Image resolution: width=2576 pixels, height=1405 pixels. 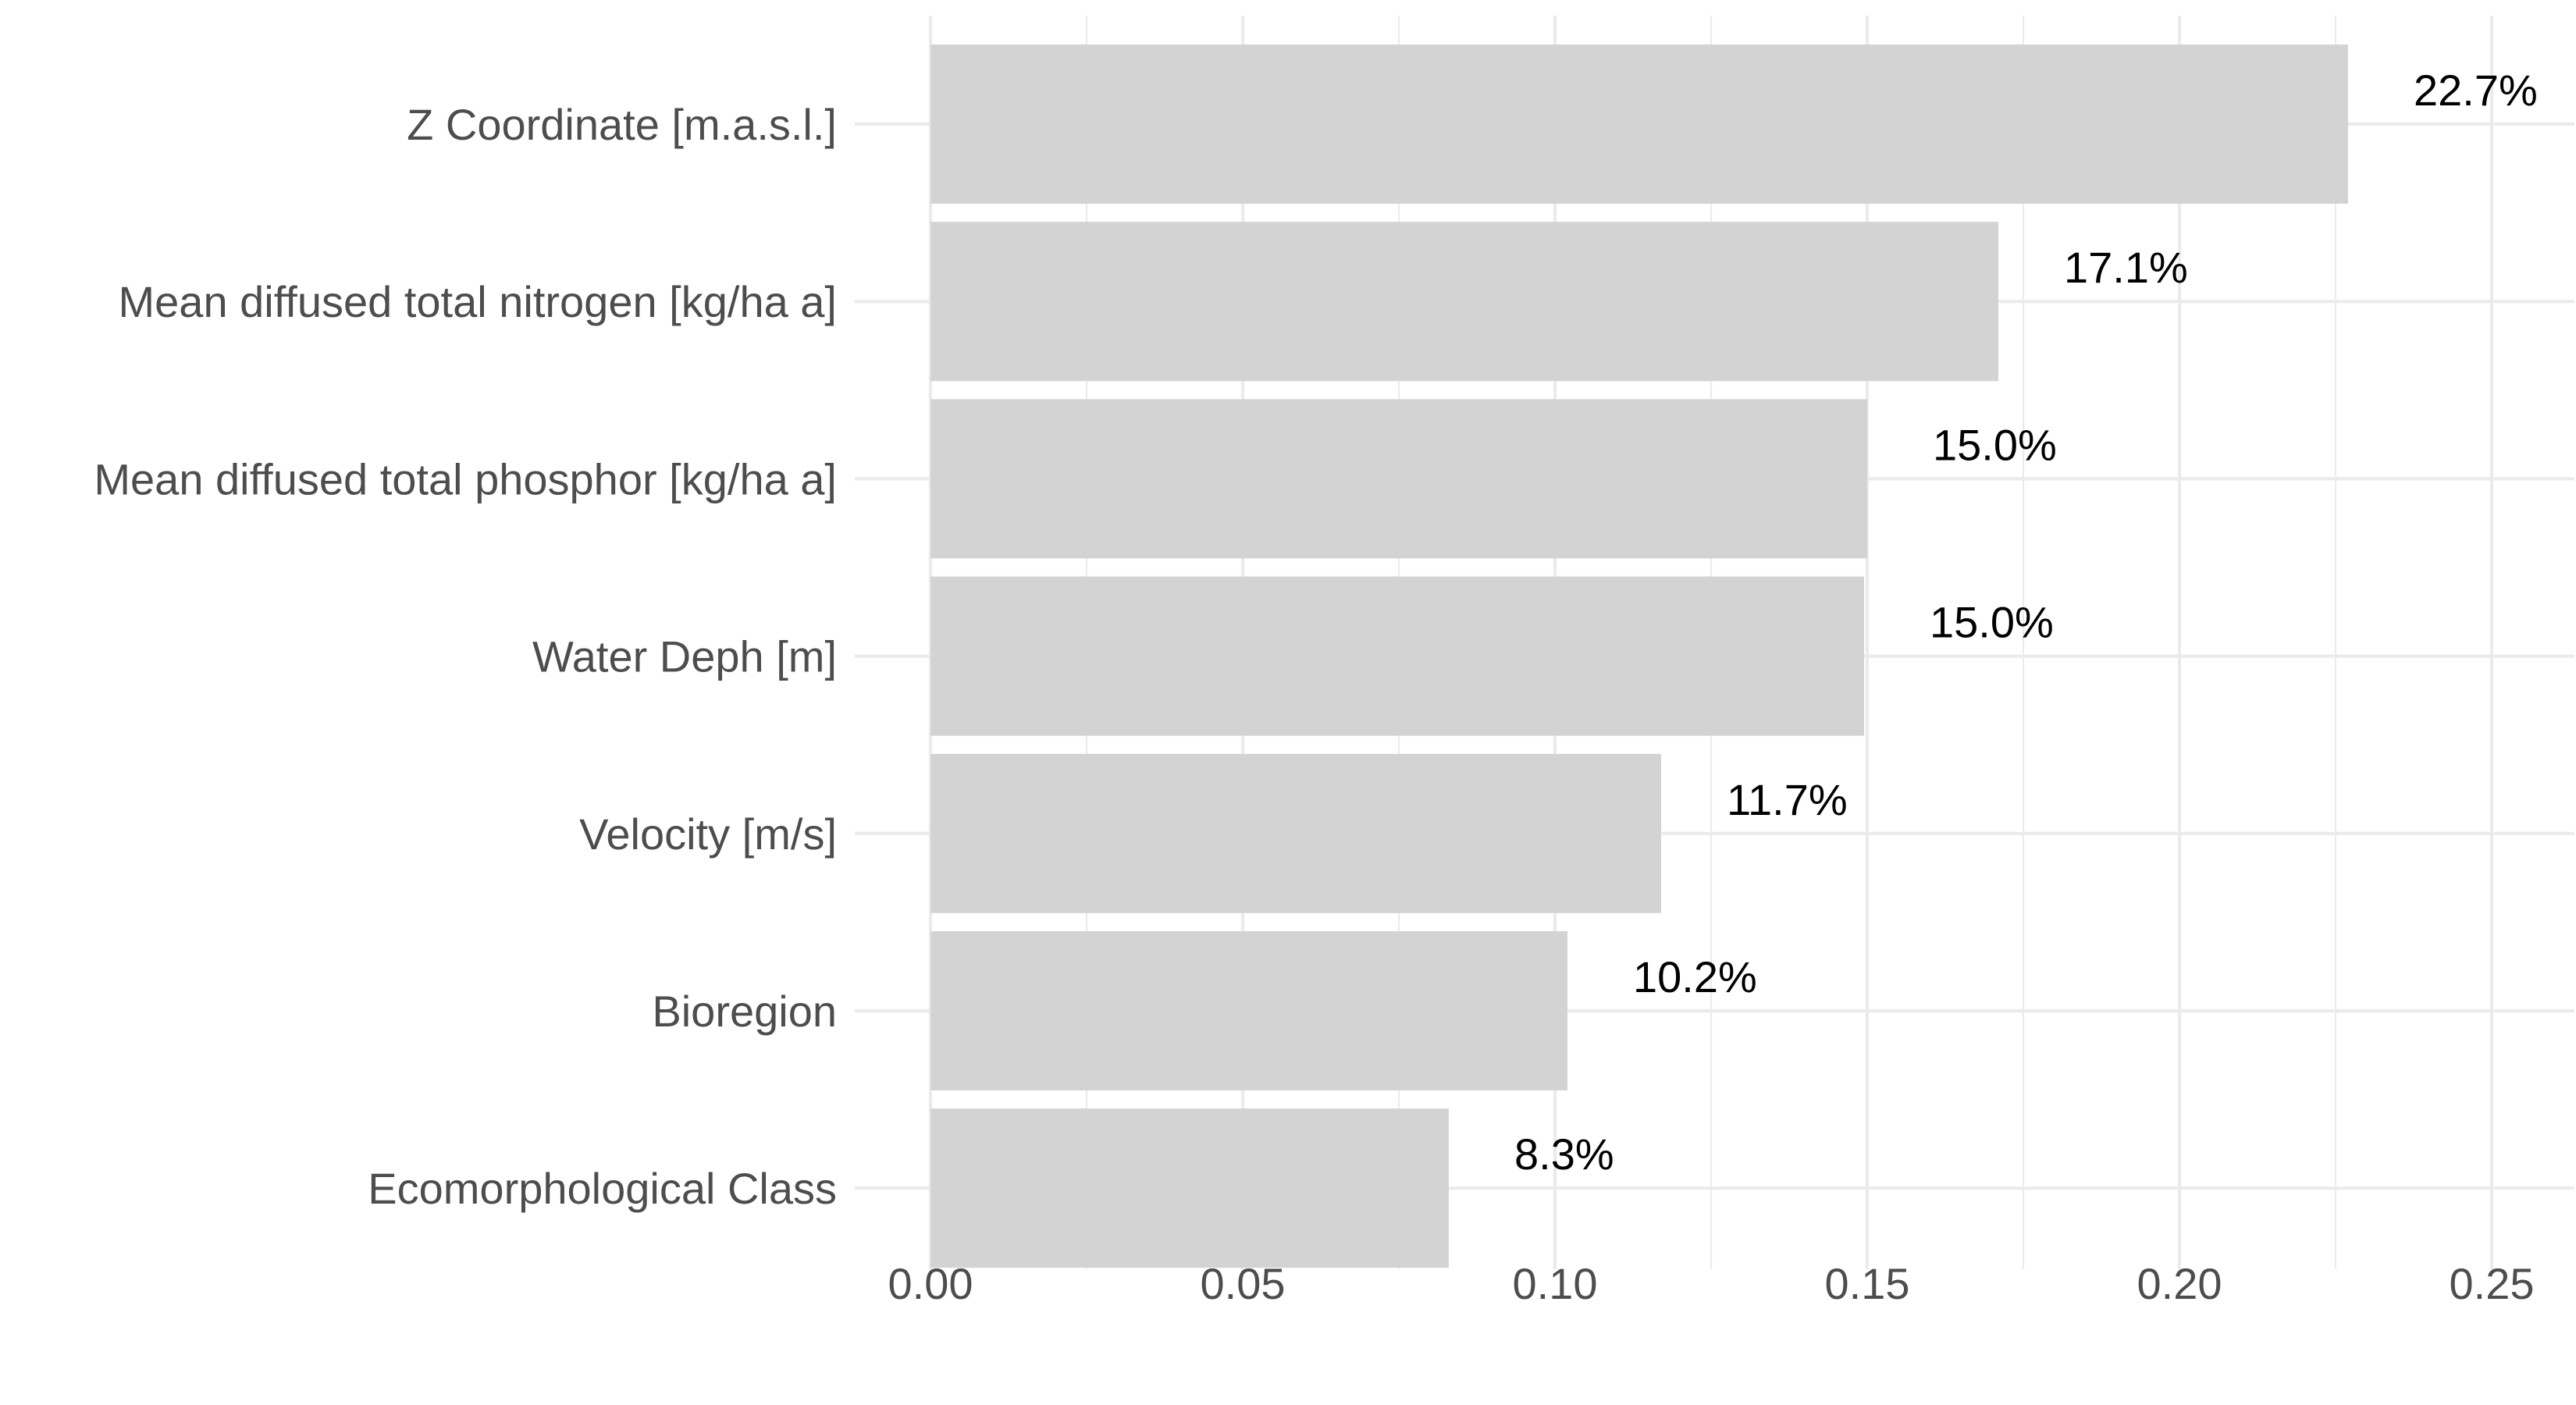 I want to click on data-label: 17.1%, so click(x=2126, y=268).